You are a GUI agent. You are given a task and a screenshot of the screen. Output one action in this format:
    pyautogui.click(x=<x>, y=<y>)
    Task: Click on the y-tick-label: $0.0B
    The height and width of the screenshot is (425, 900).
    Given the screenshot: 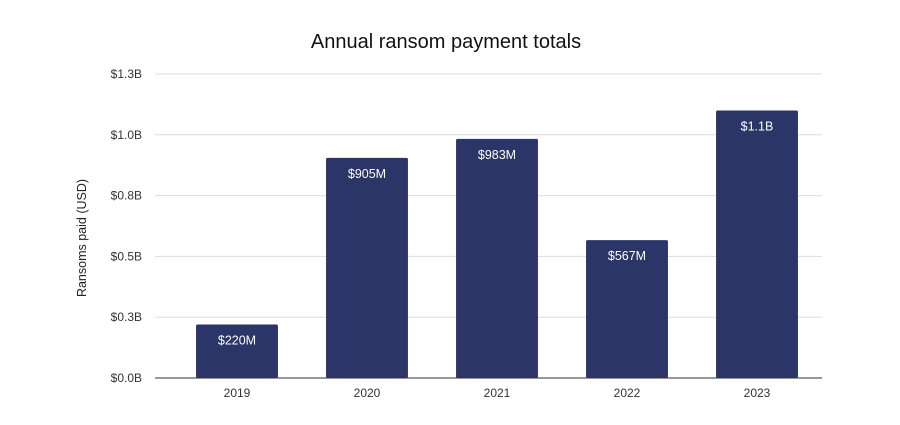 What is the action you would take?
    pyautogui.click(x=126, y=378)
    